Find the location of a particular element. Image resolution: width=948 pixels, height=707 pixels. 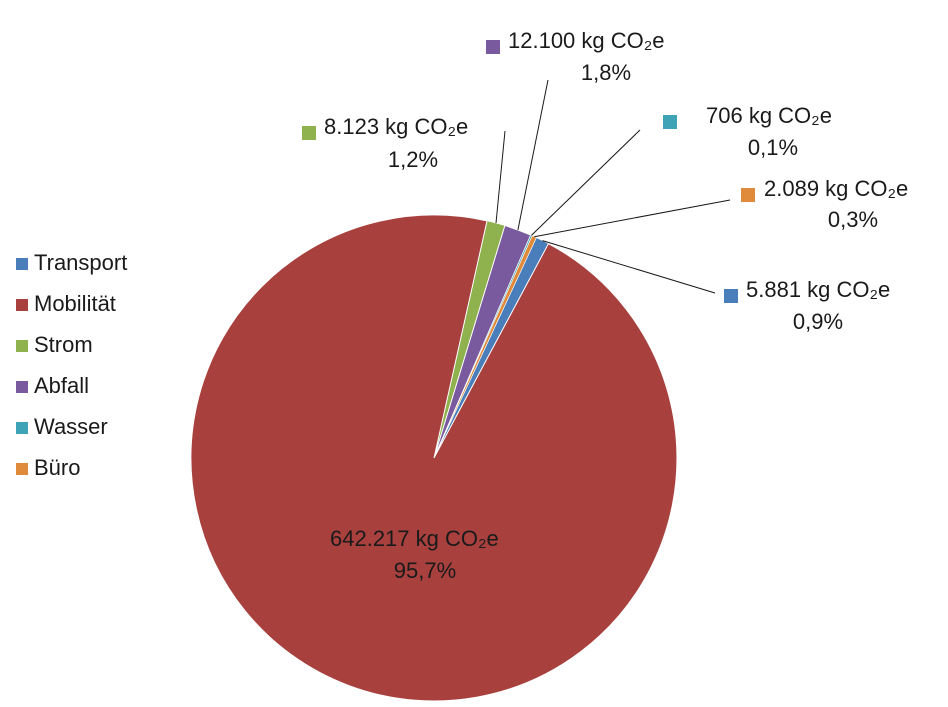

legend-item-buero: Büro is located at coordinates (48, 467).